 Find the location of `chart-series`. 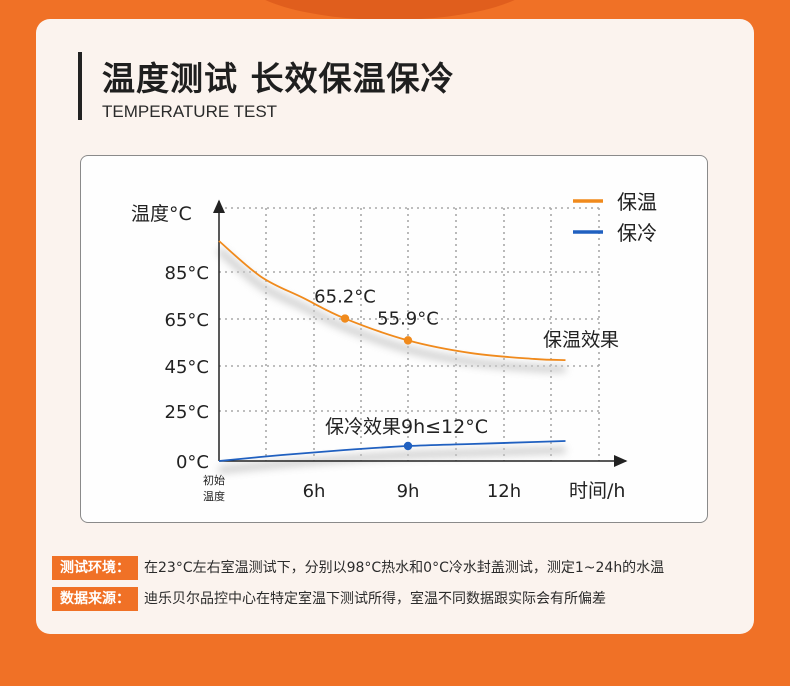

chart-series is located at coordinates (392, 351).